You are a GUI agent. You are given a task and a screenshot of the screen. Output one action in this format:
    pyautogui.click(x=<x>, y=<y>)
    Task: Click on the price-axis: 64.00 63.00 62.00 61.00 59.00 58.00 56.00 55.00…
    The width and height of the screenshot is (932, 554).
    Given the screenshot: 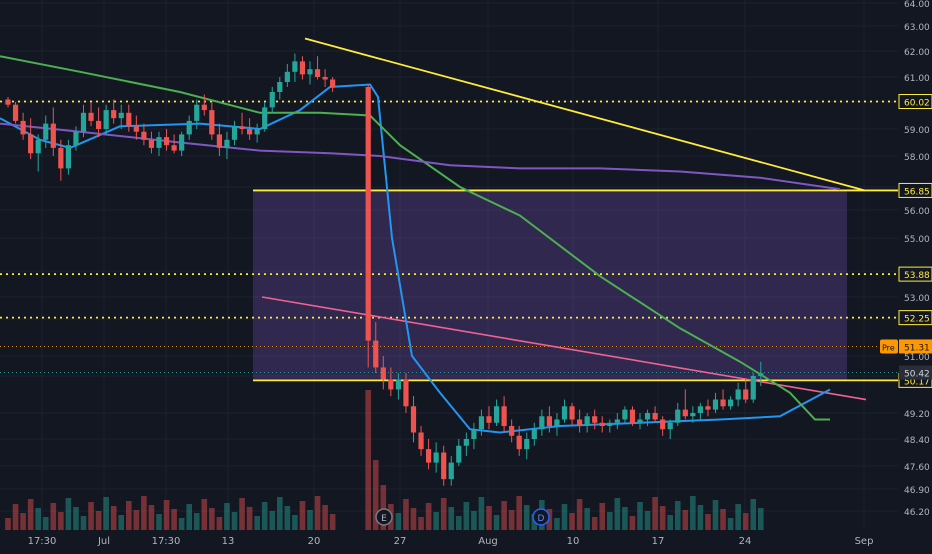 What is the action you would take?
    pyautogui.click(x=906, y=265)
    